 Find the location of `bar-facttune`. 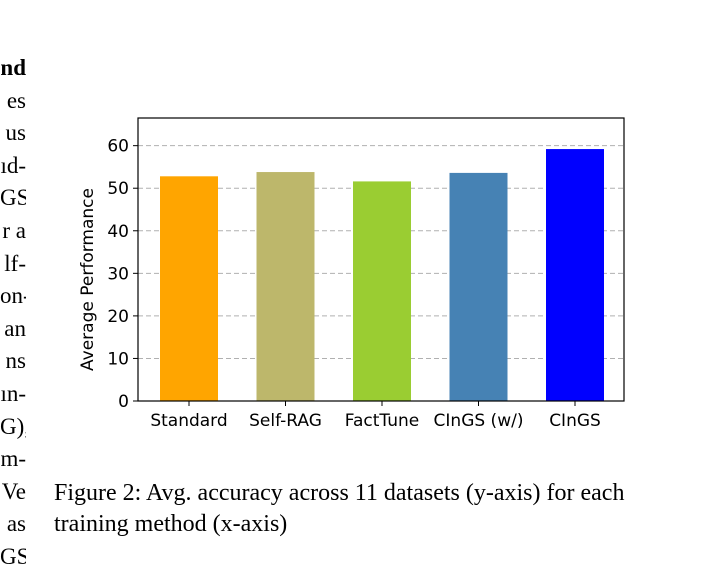

bar-facttune is located at coordinates (382, 291).